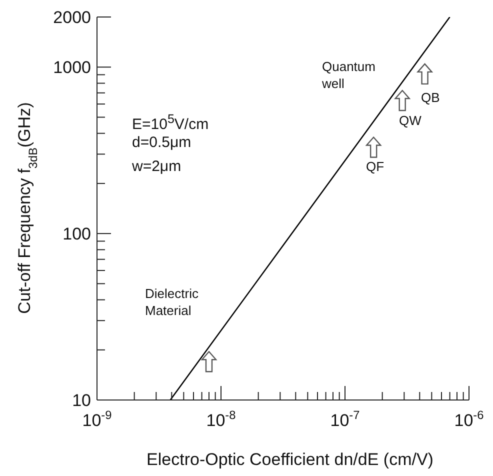 The width and height of the screenshot is (493, 476). Describe the element at coordinates (431, 97) in the screenshot. I see `annotation: QB` at that location.